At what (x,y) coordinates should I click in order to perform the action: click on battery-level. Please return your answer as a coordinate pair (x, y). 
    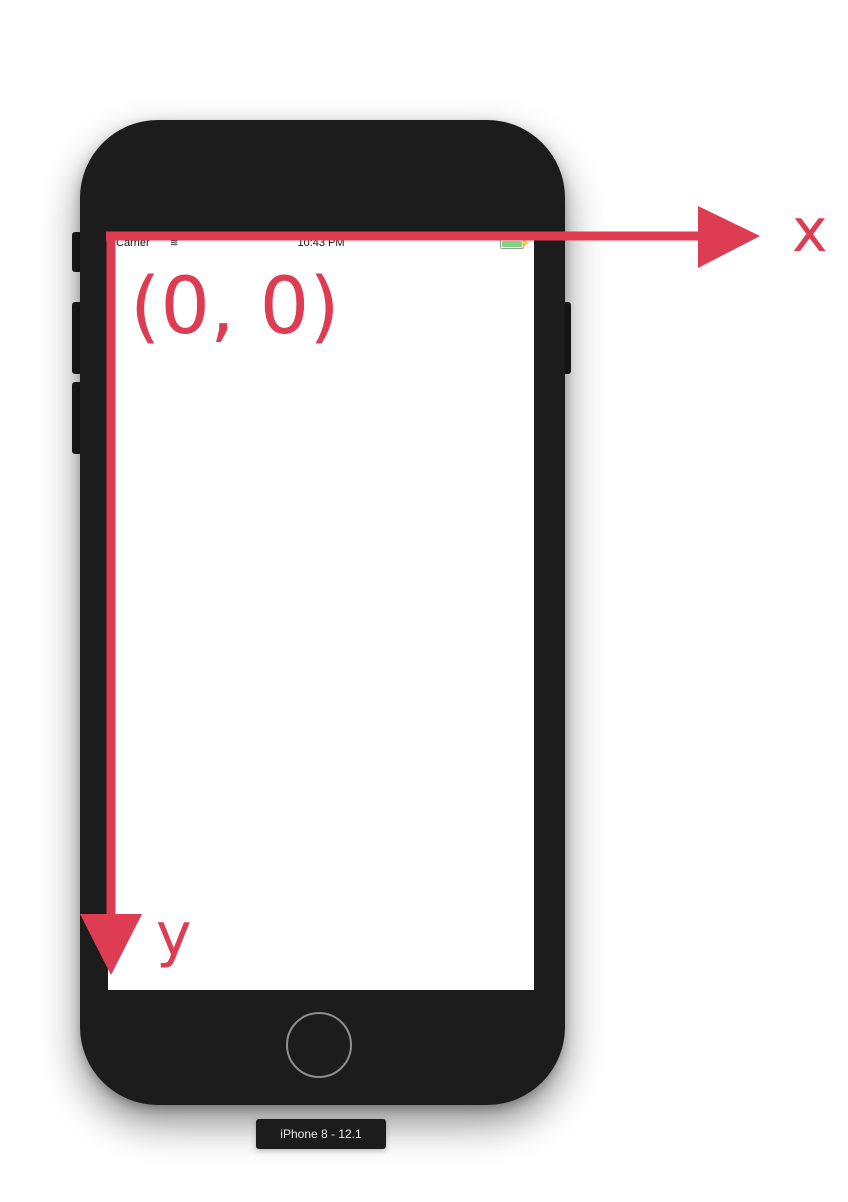
    Looking at the image, I should click on (512, 244).